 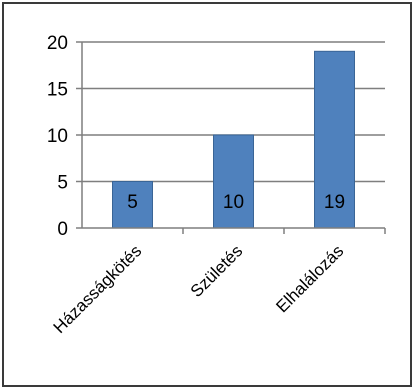 I want to click on data-label: 5, so click(x=132, y=202).